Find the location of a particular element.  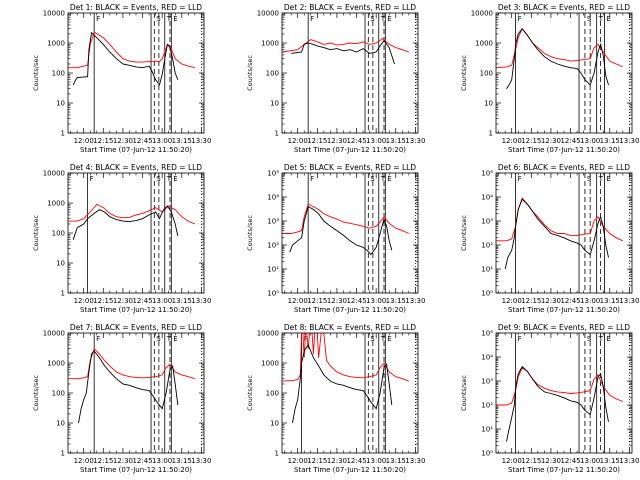

panel-title: Det 9: BLACK = Events, RED = LLD is located at coordinates (564, 327).